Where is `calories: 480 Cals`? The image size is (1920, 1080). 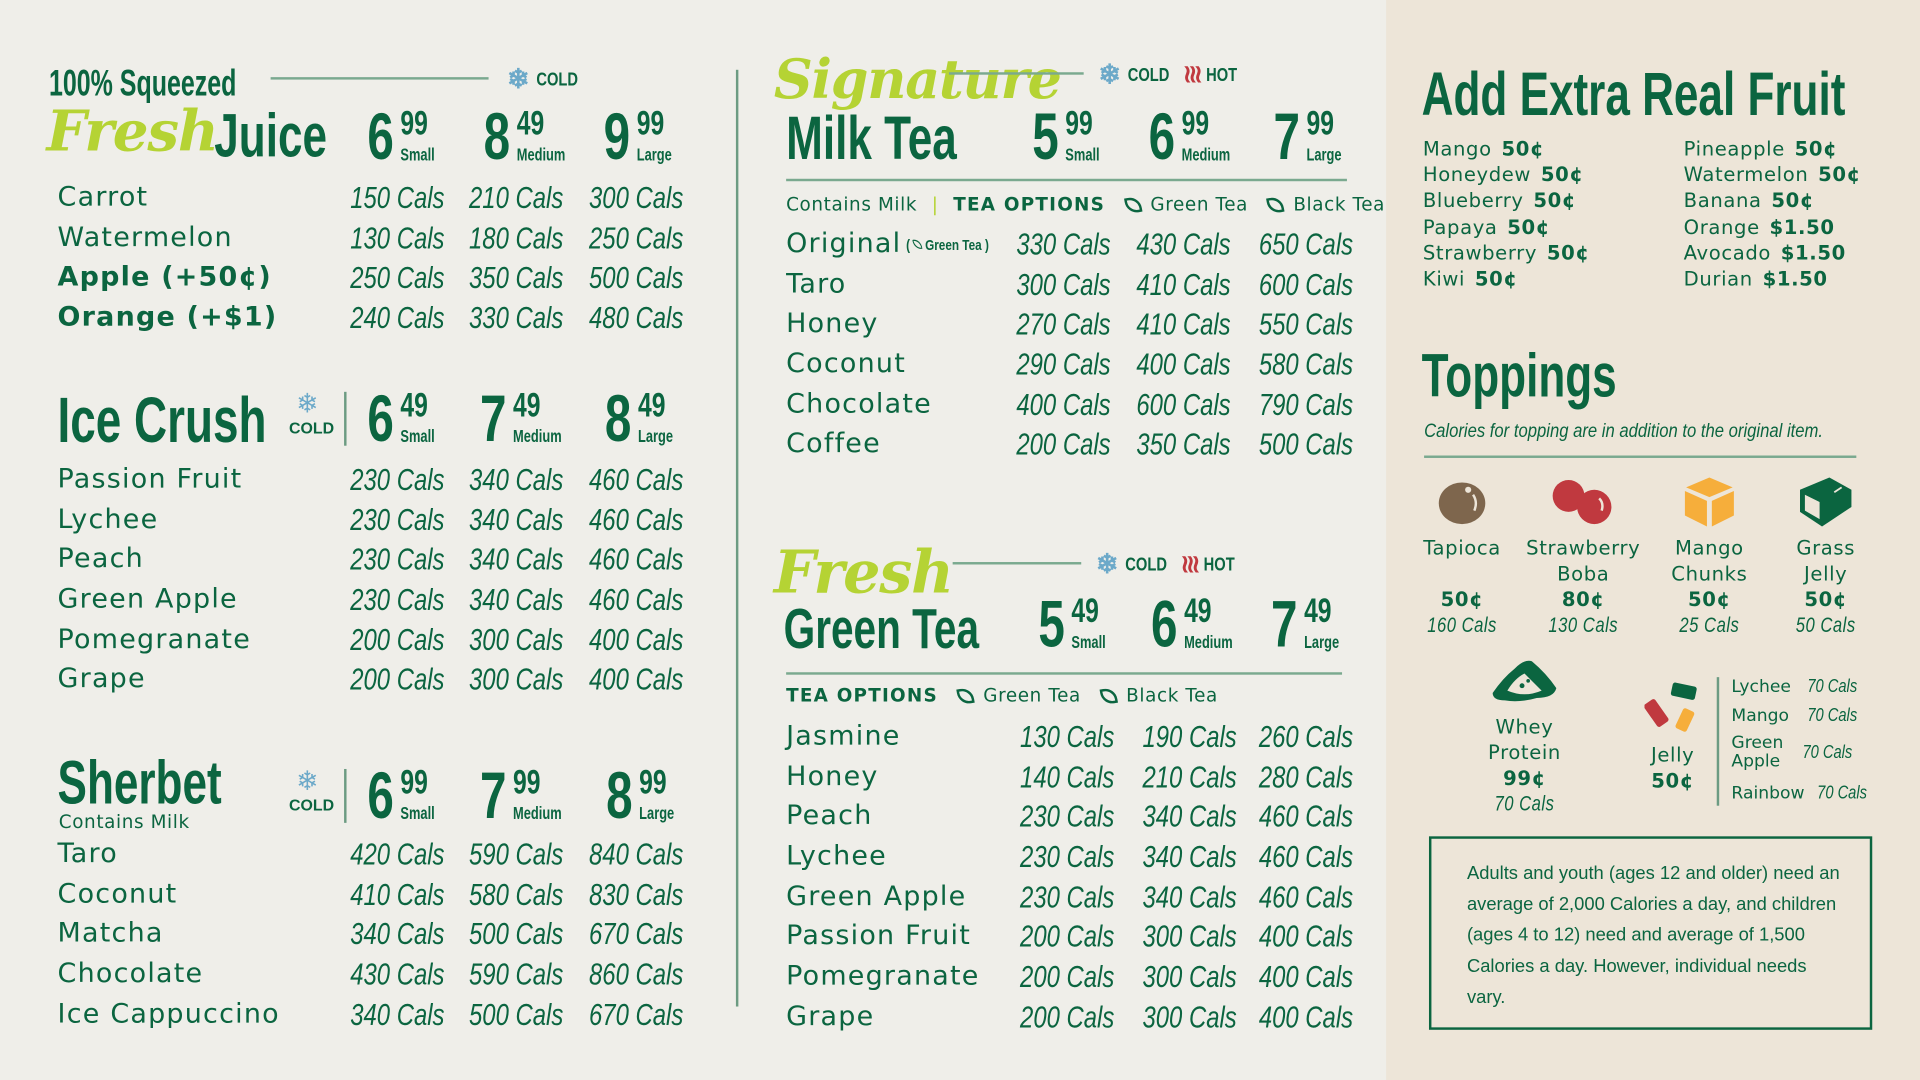 calories: 480 Cals is located at coordinates (636, 318).